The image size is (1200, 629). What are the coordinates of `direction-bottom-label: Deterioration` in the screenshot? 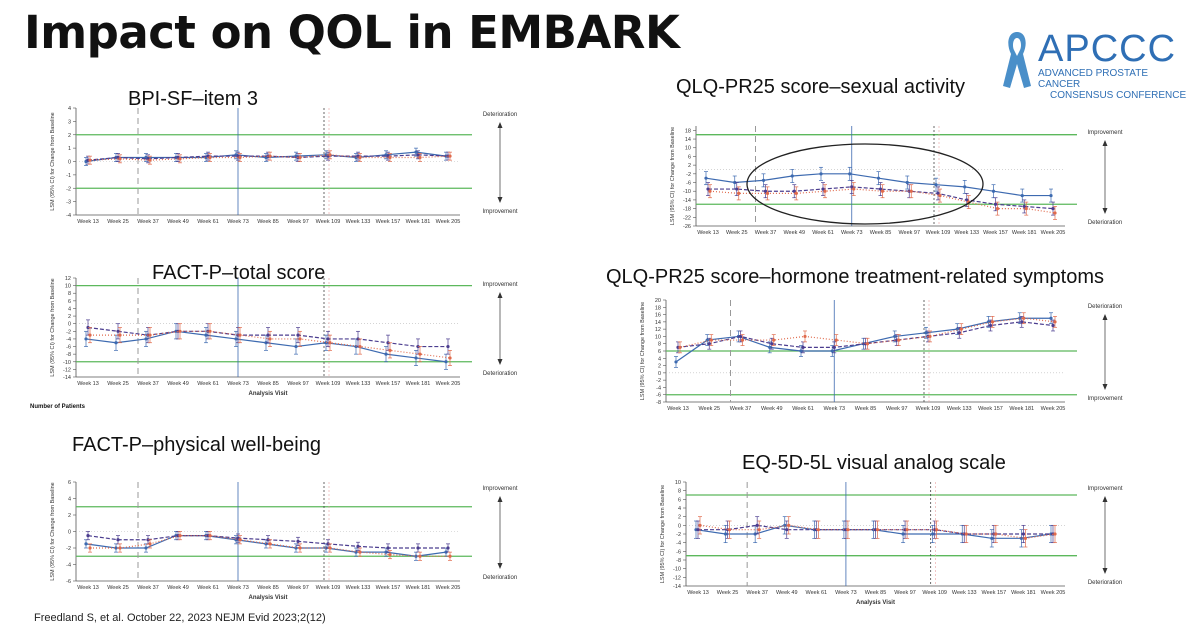 It's located at (500, 374).